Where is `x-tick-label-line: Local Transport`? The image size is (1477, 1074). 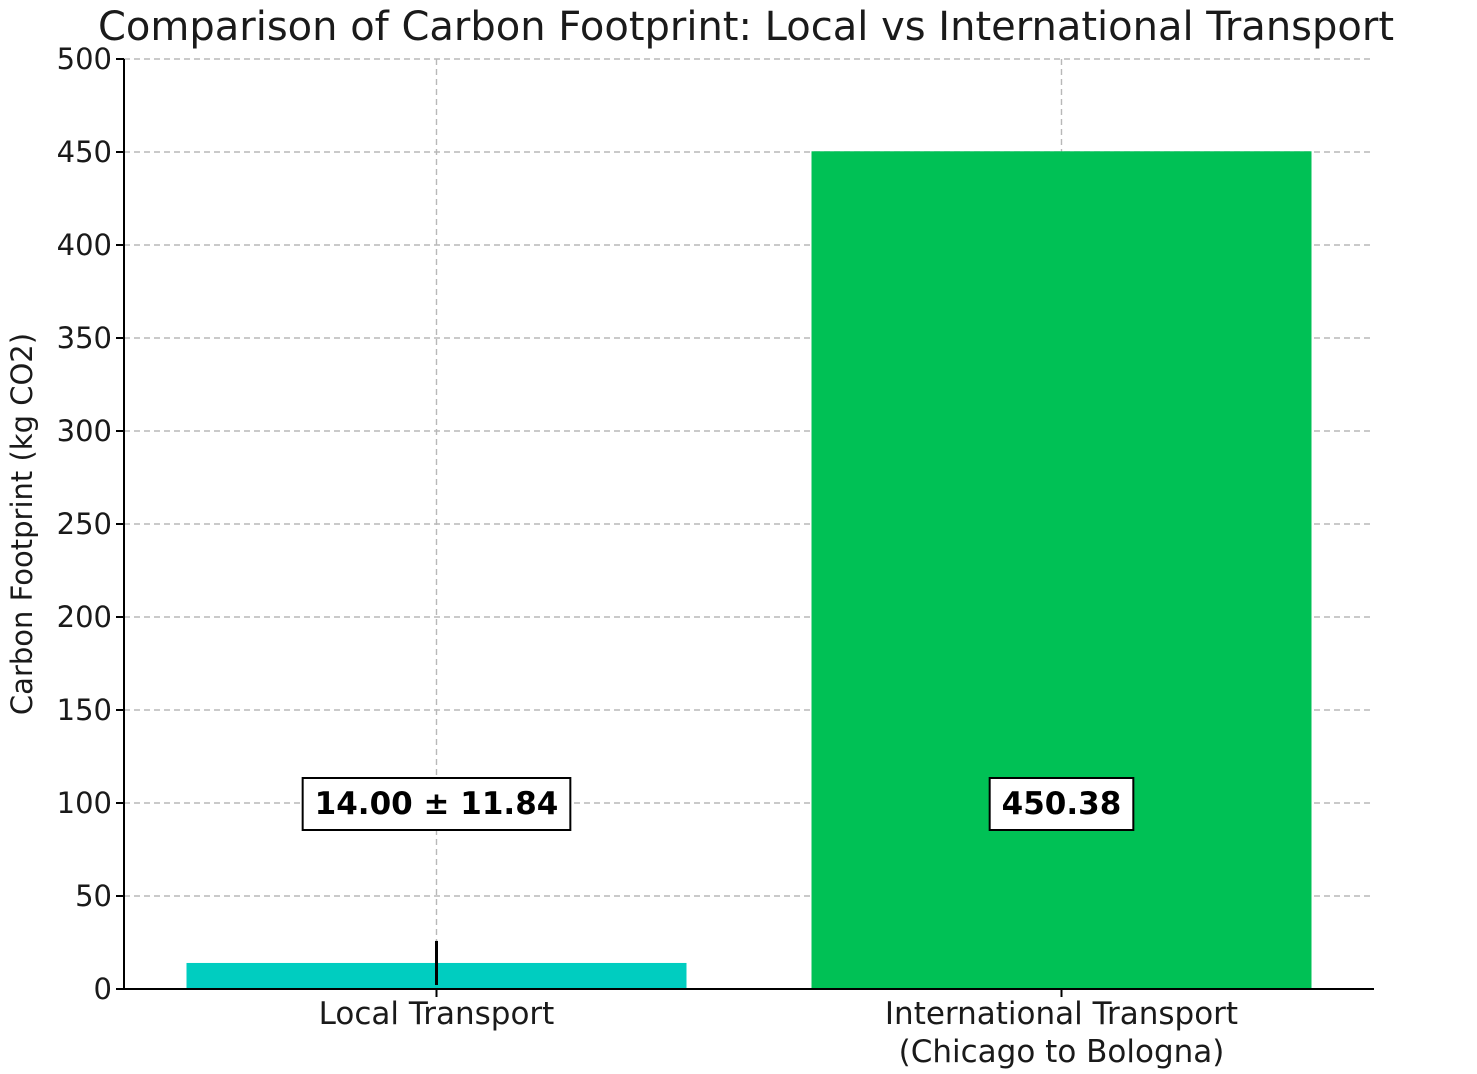 x-tick-label-line: Local Transport is located at coordinates (437, 1014).